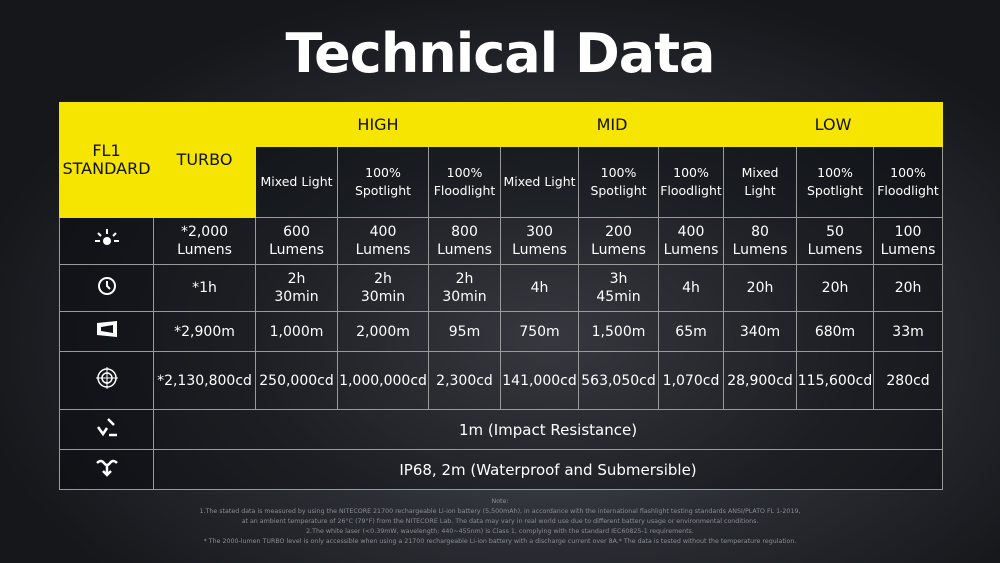  Describe the element at coordinates (383, 380) in the screenshot. I see `value-cell: 1,000,000cd` at that location.